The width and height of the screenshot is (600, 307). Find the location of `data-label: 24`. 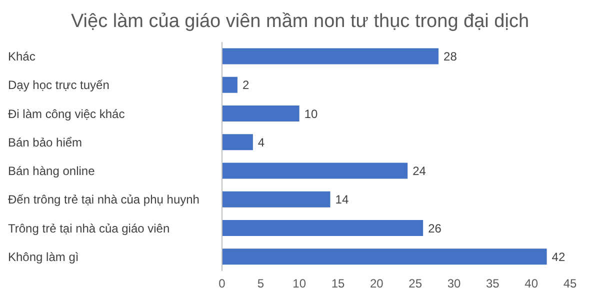

data-label: 24 is located at coordinates (419, 171).